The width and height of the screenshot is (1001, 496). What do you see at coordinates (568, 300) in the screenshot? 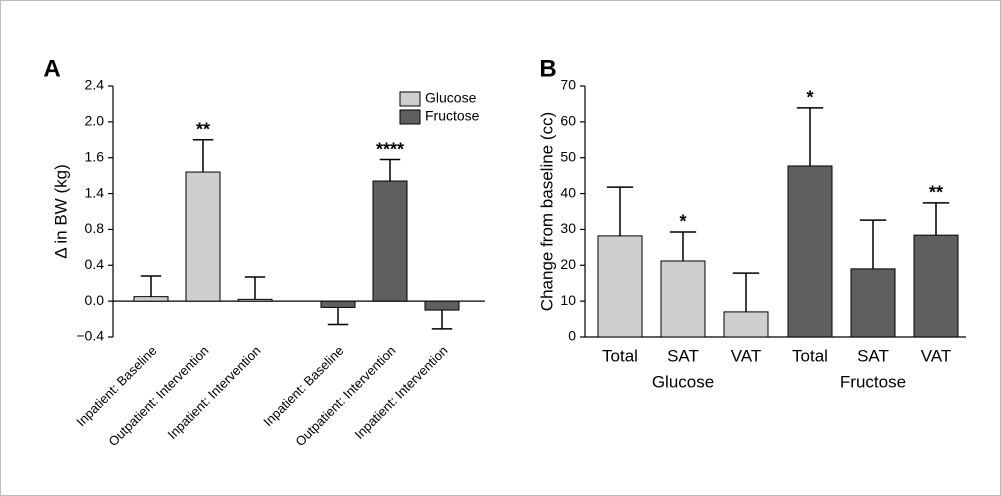
I see `y-tick-label: 10` at bounding box center [568, 300].